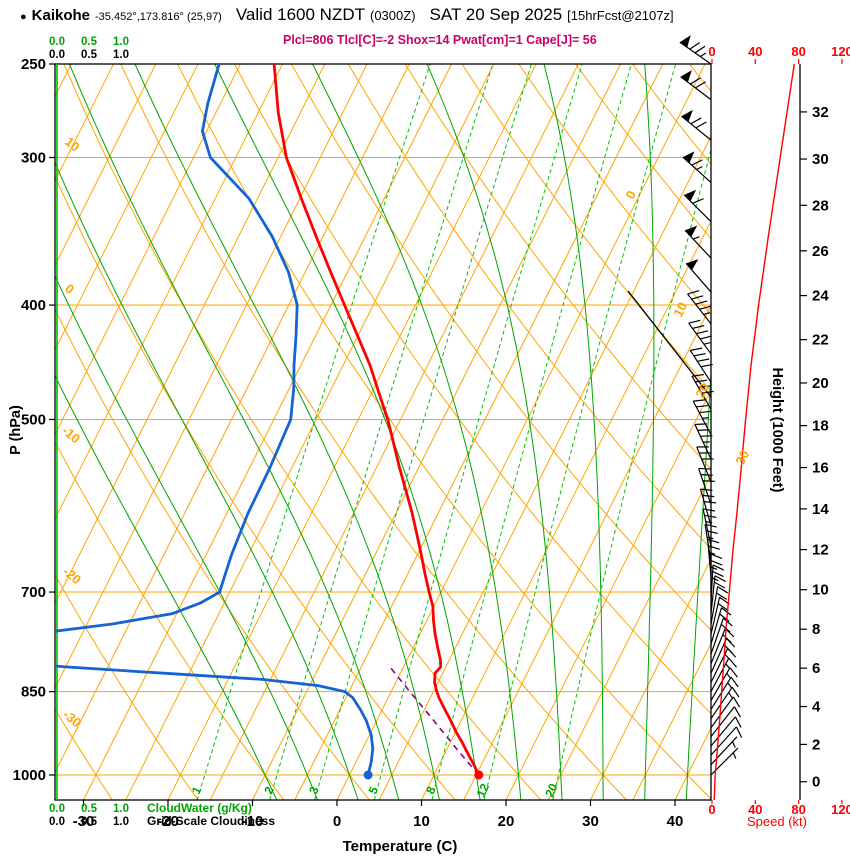 This screenshot has width=850, height=860. I want to click on cloudwater-scale-bottom: 0.0 0.5 1.0 CloudWater (g/Kg), so click(146, 808).